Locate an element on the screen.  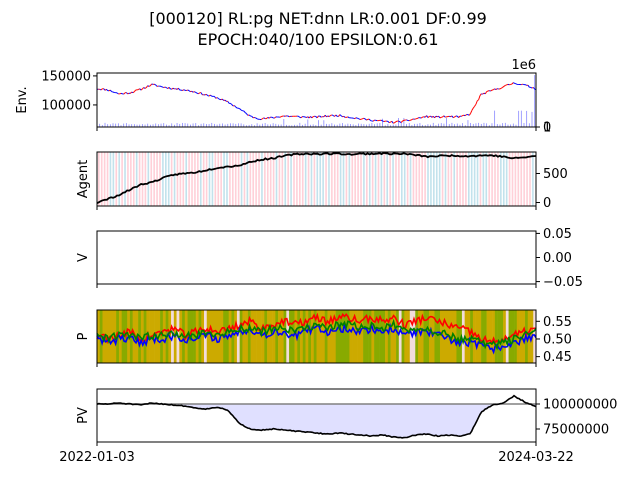
v-panel-ytick-label-0: −0.05 is located at coordinates (563, 282).